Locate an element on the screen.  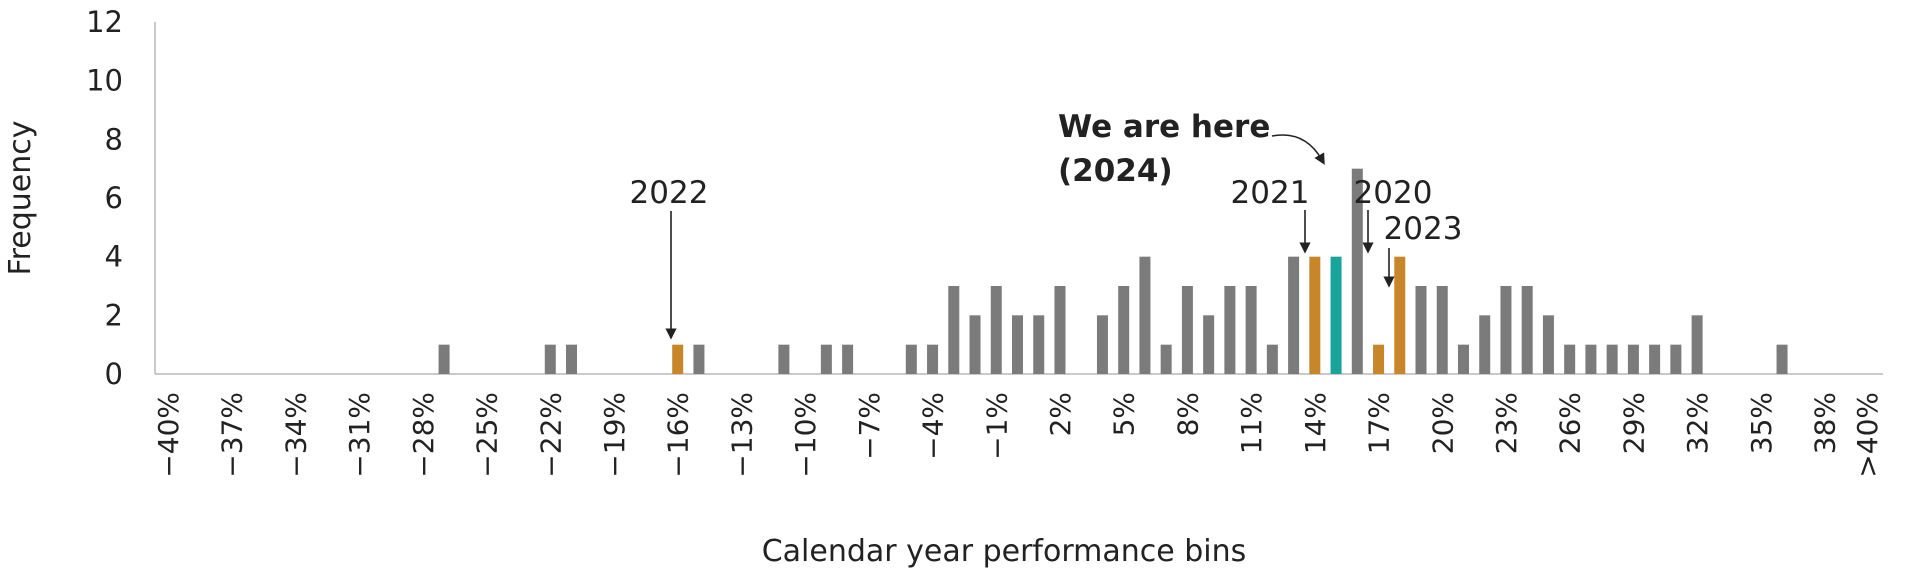
x-tick-label: −22% is located at coordinates (550, 435).